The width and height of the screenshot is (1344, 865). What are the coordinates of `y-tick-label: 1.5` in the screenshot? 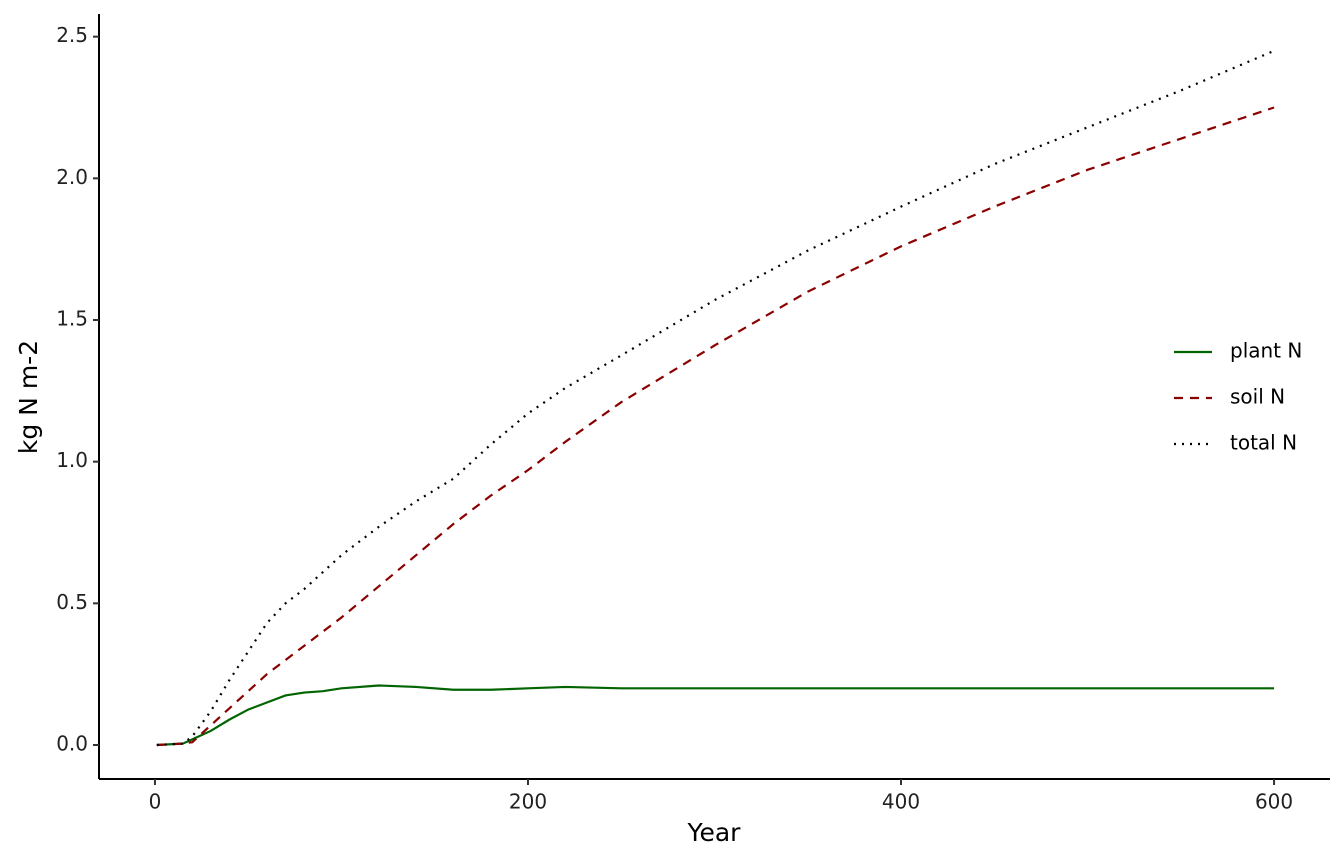 It's located at (72, 319).